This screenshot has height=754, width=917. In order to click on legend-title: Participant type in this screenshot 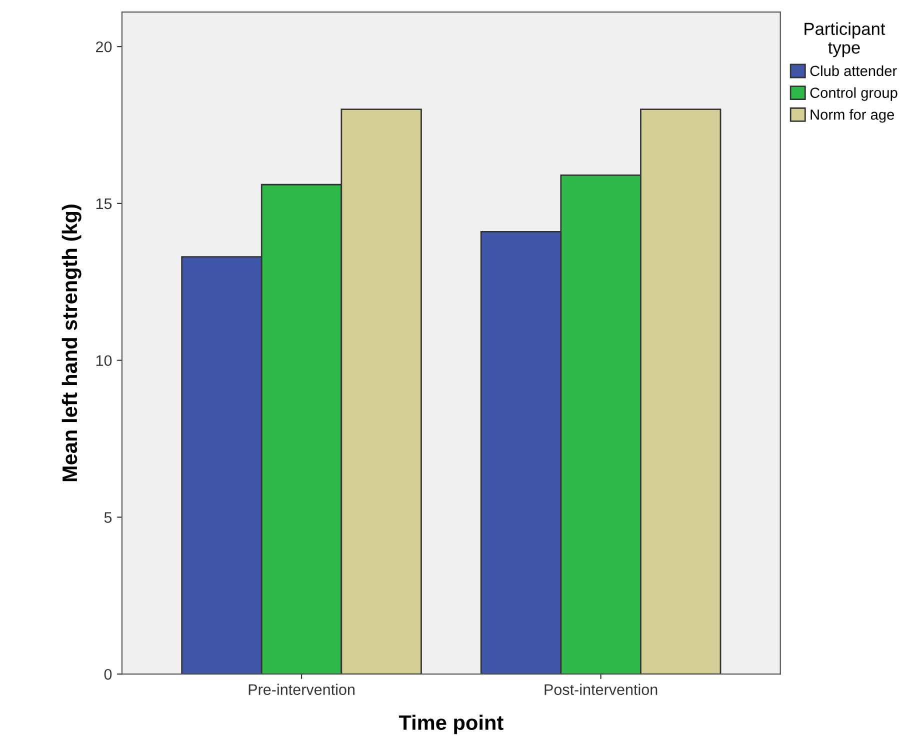, I will do `click(845, 40)`.